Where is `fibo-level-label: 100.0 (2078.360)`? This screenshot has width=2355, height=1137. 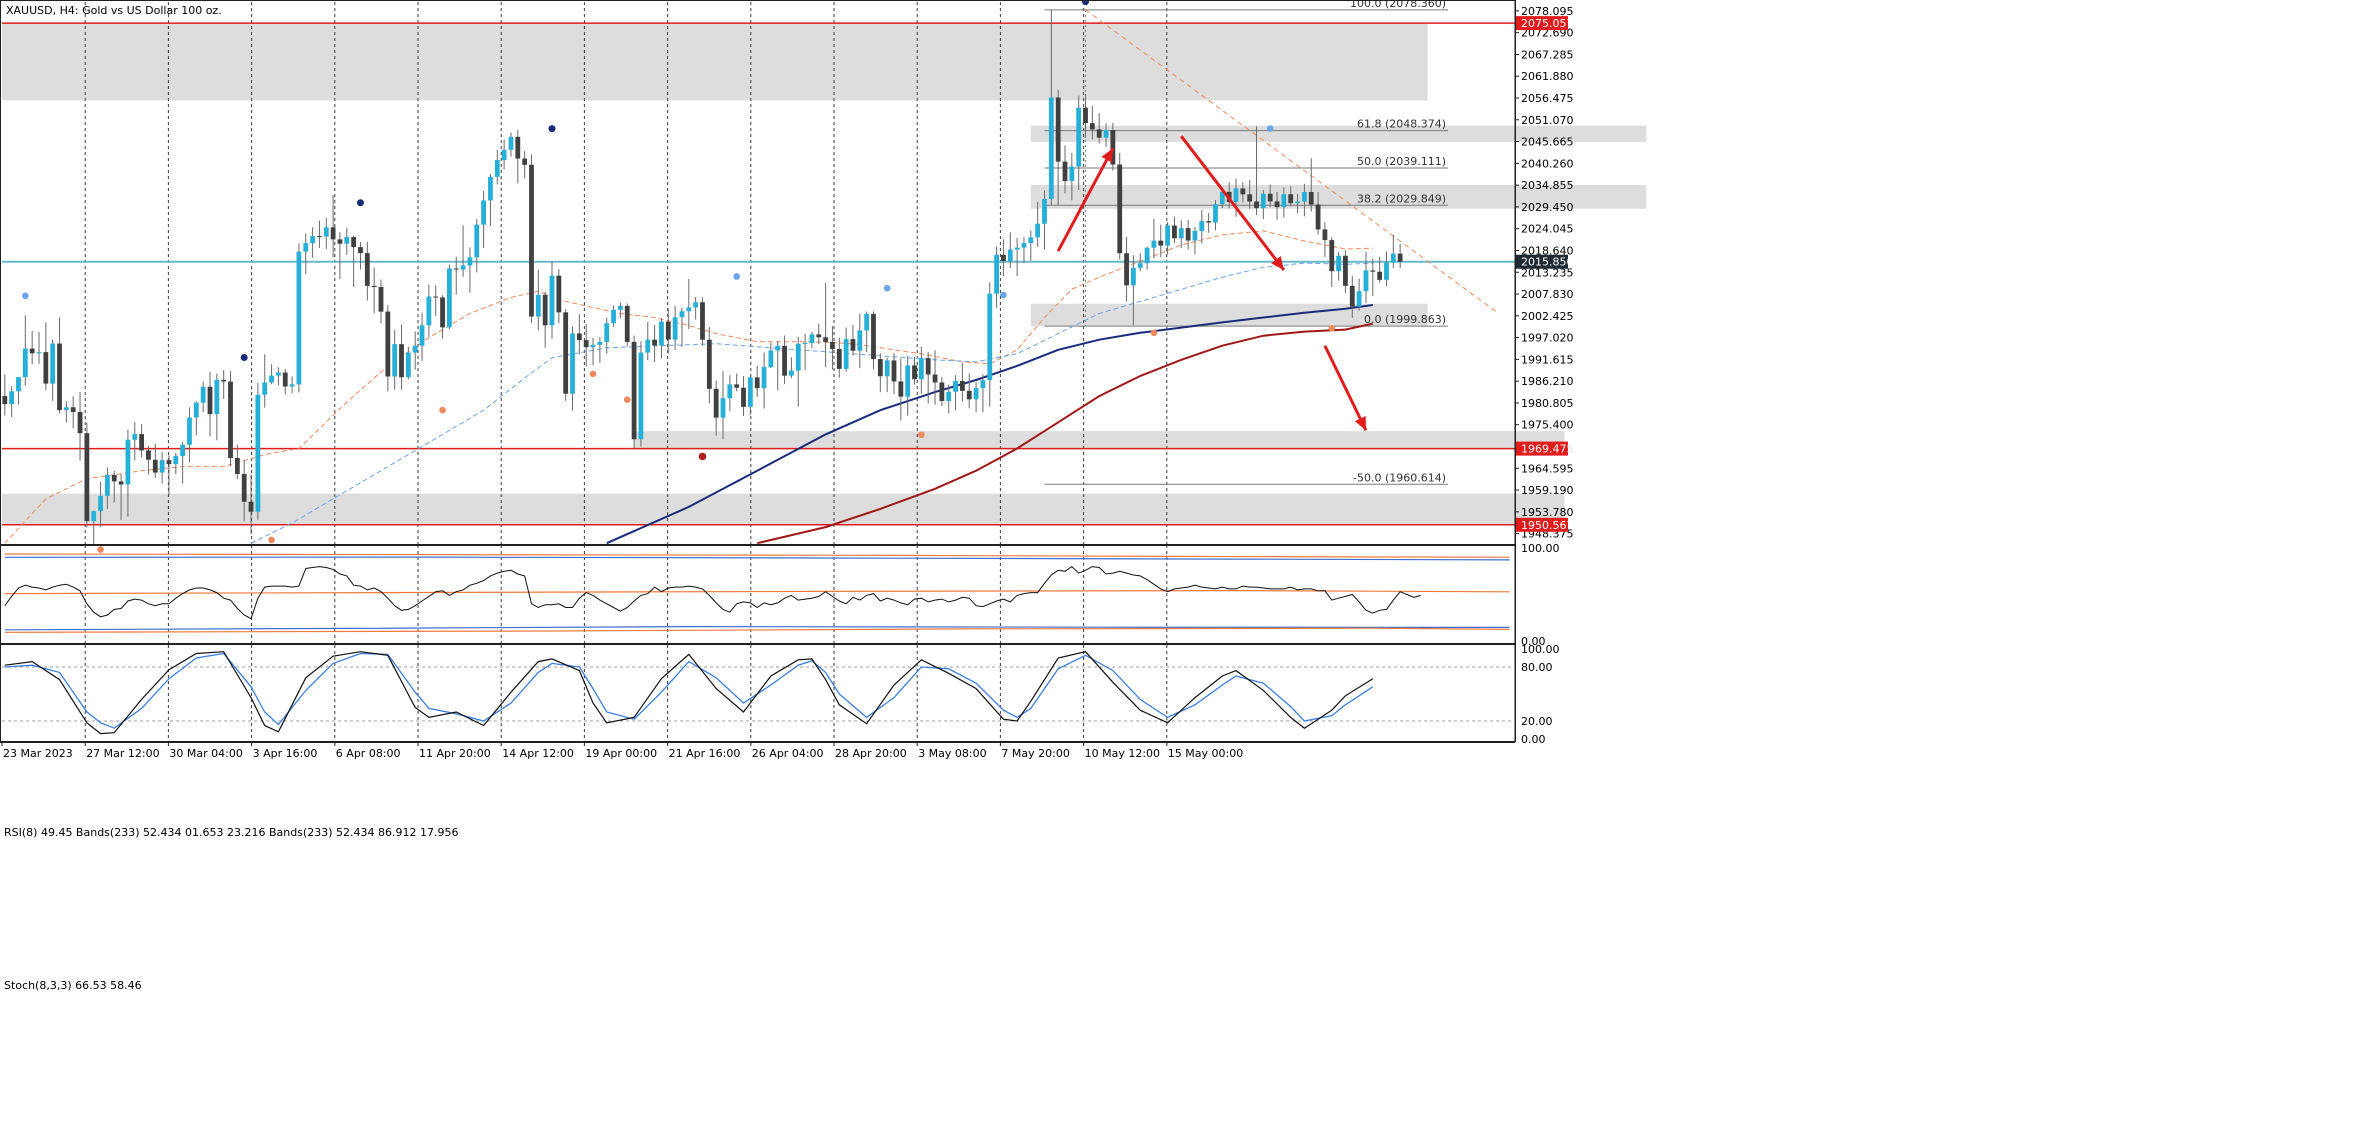
fibo-level-label: 100.0 (2078.360) is located at coordinates (1398, 5).